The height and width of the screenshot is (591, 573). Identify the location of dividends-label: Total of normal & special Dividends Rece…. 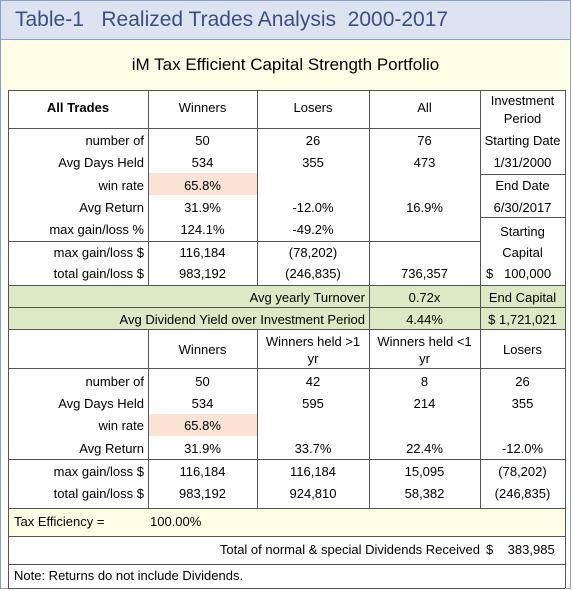
(349, 549).